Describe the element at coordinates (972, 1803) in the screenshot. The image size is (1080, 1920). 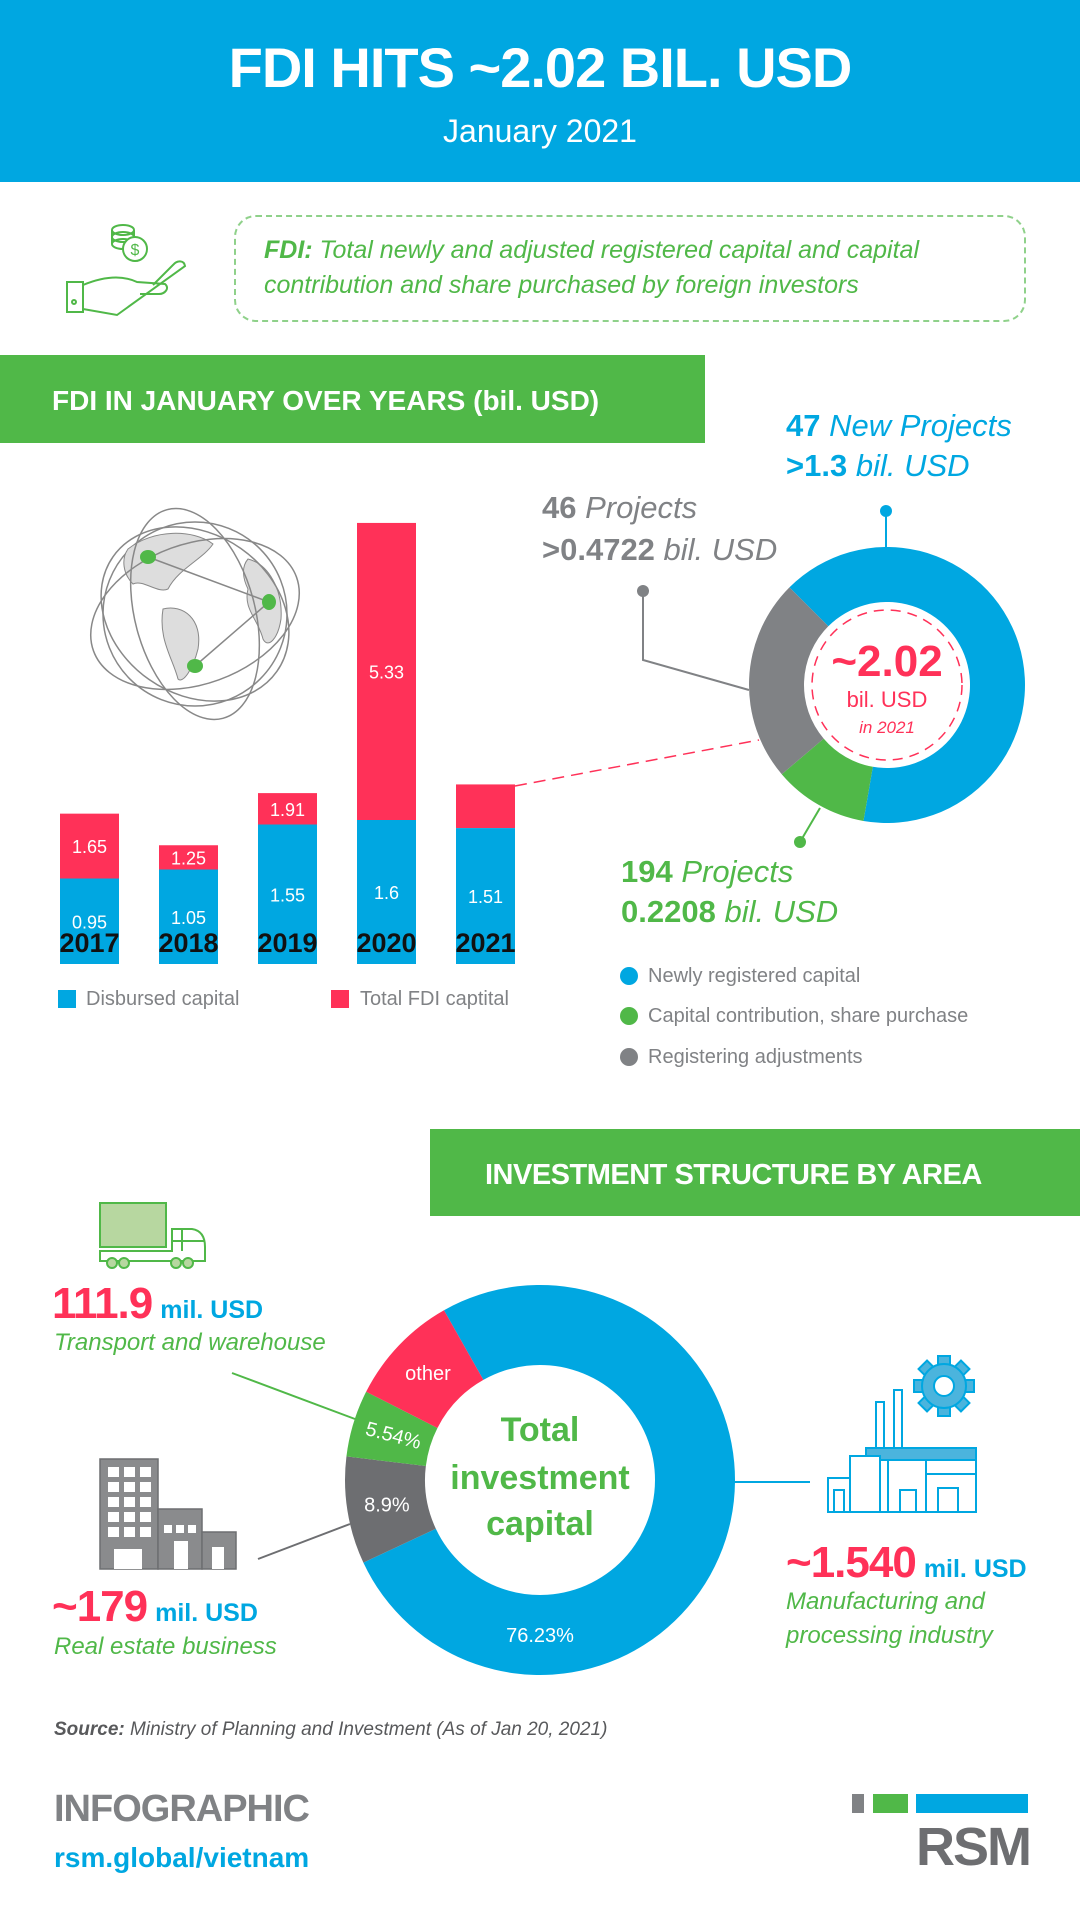
I see `rsm-logo-bar-blue` at that location.